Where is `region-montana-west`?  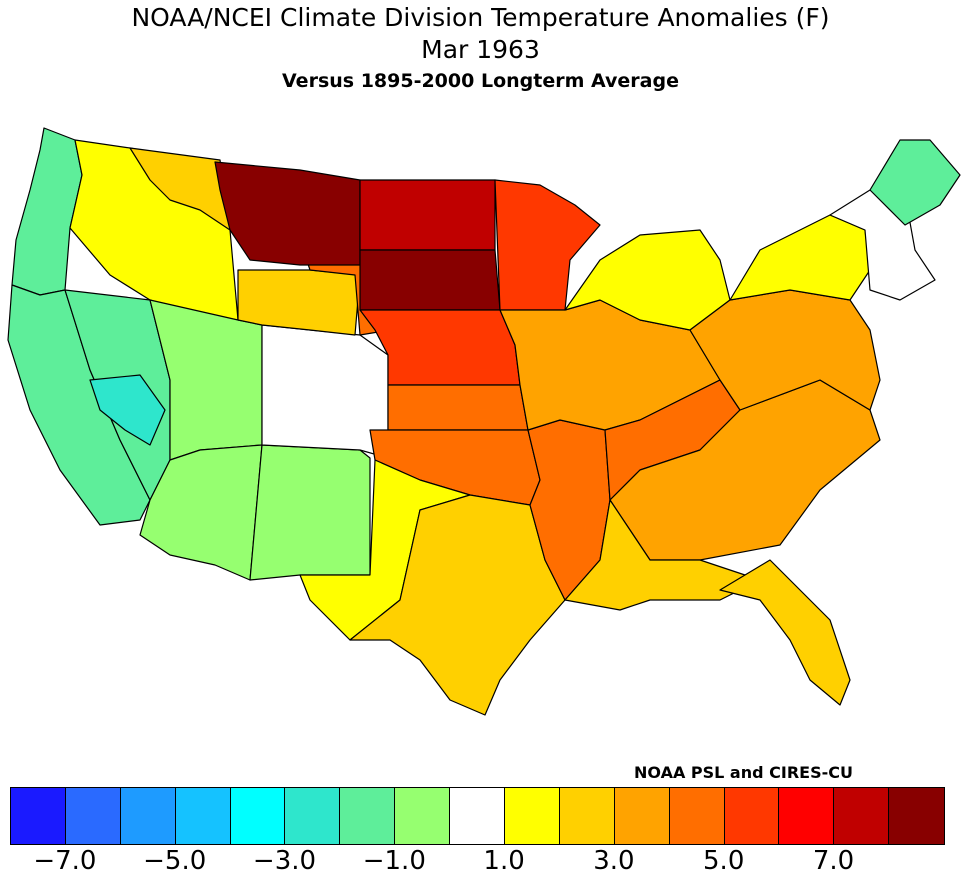
region-montana-west is located at coordinates (180, 189).